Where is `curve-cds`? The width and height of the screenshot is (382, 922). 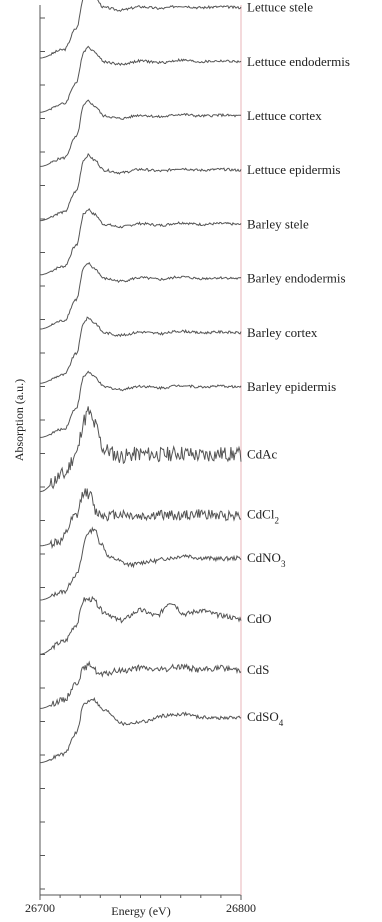
curve-cds is located at coordinates (141, 684).